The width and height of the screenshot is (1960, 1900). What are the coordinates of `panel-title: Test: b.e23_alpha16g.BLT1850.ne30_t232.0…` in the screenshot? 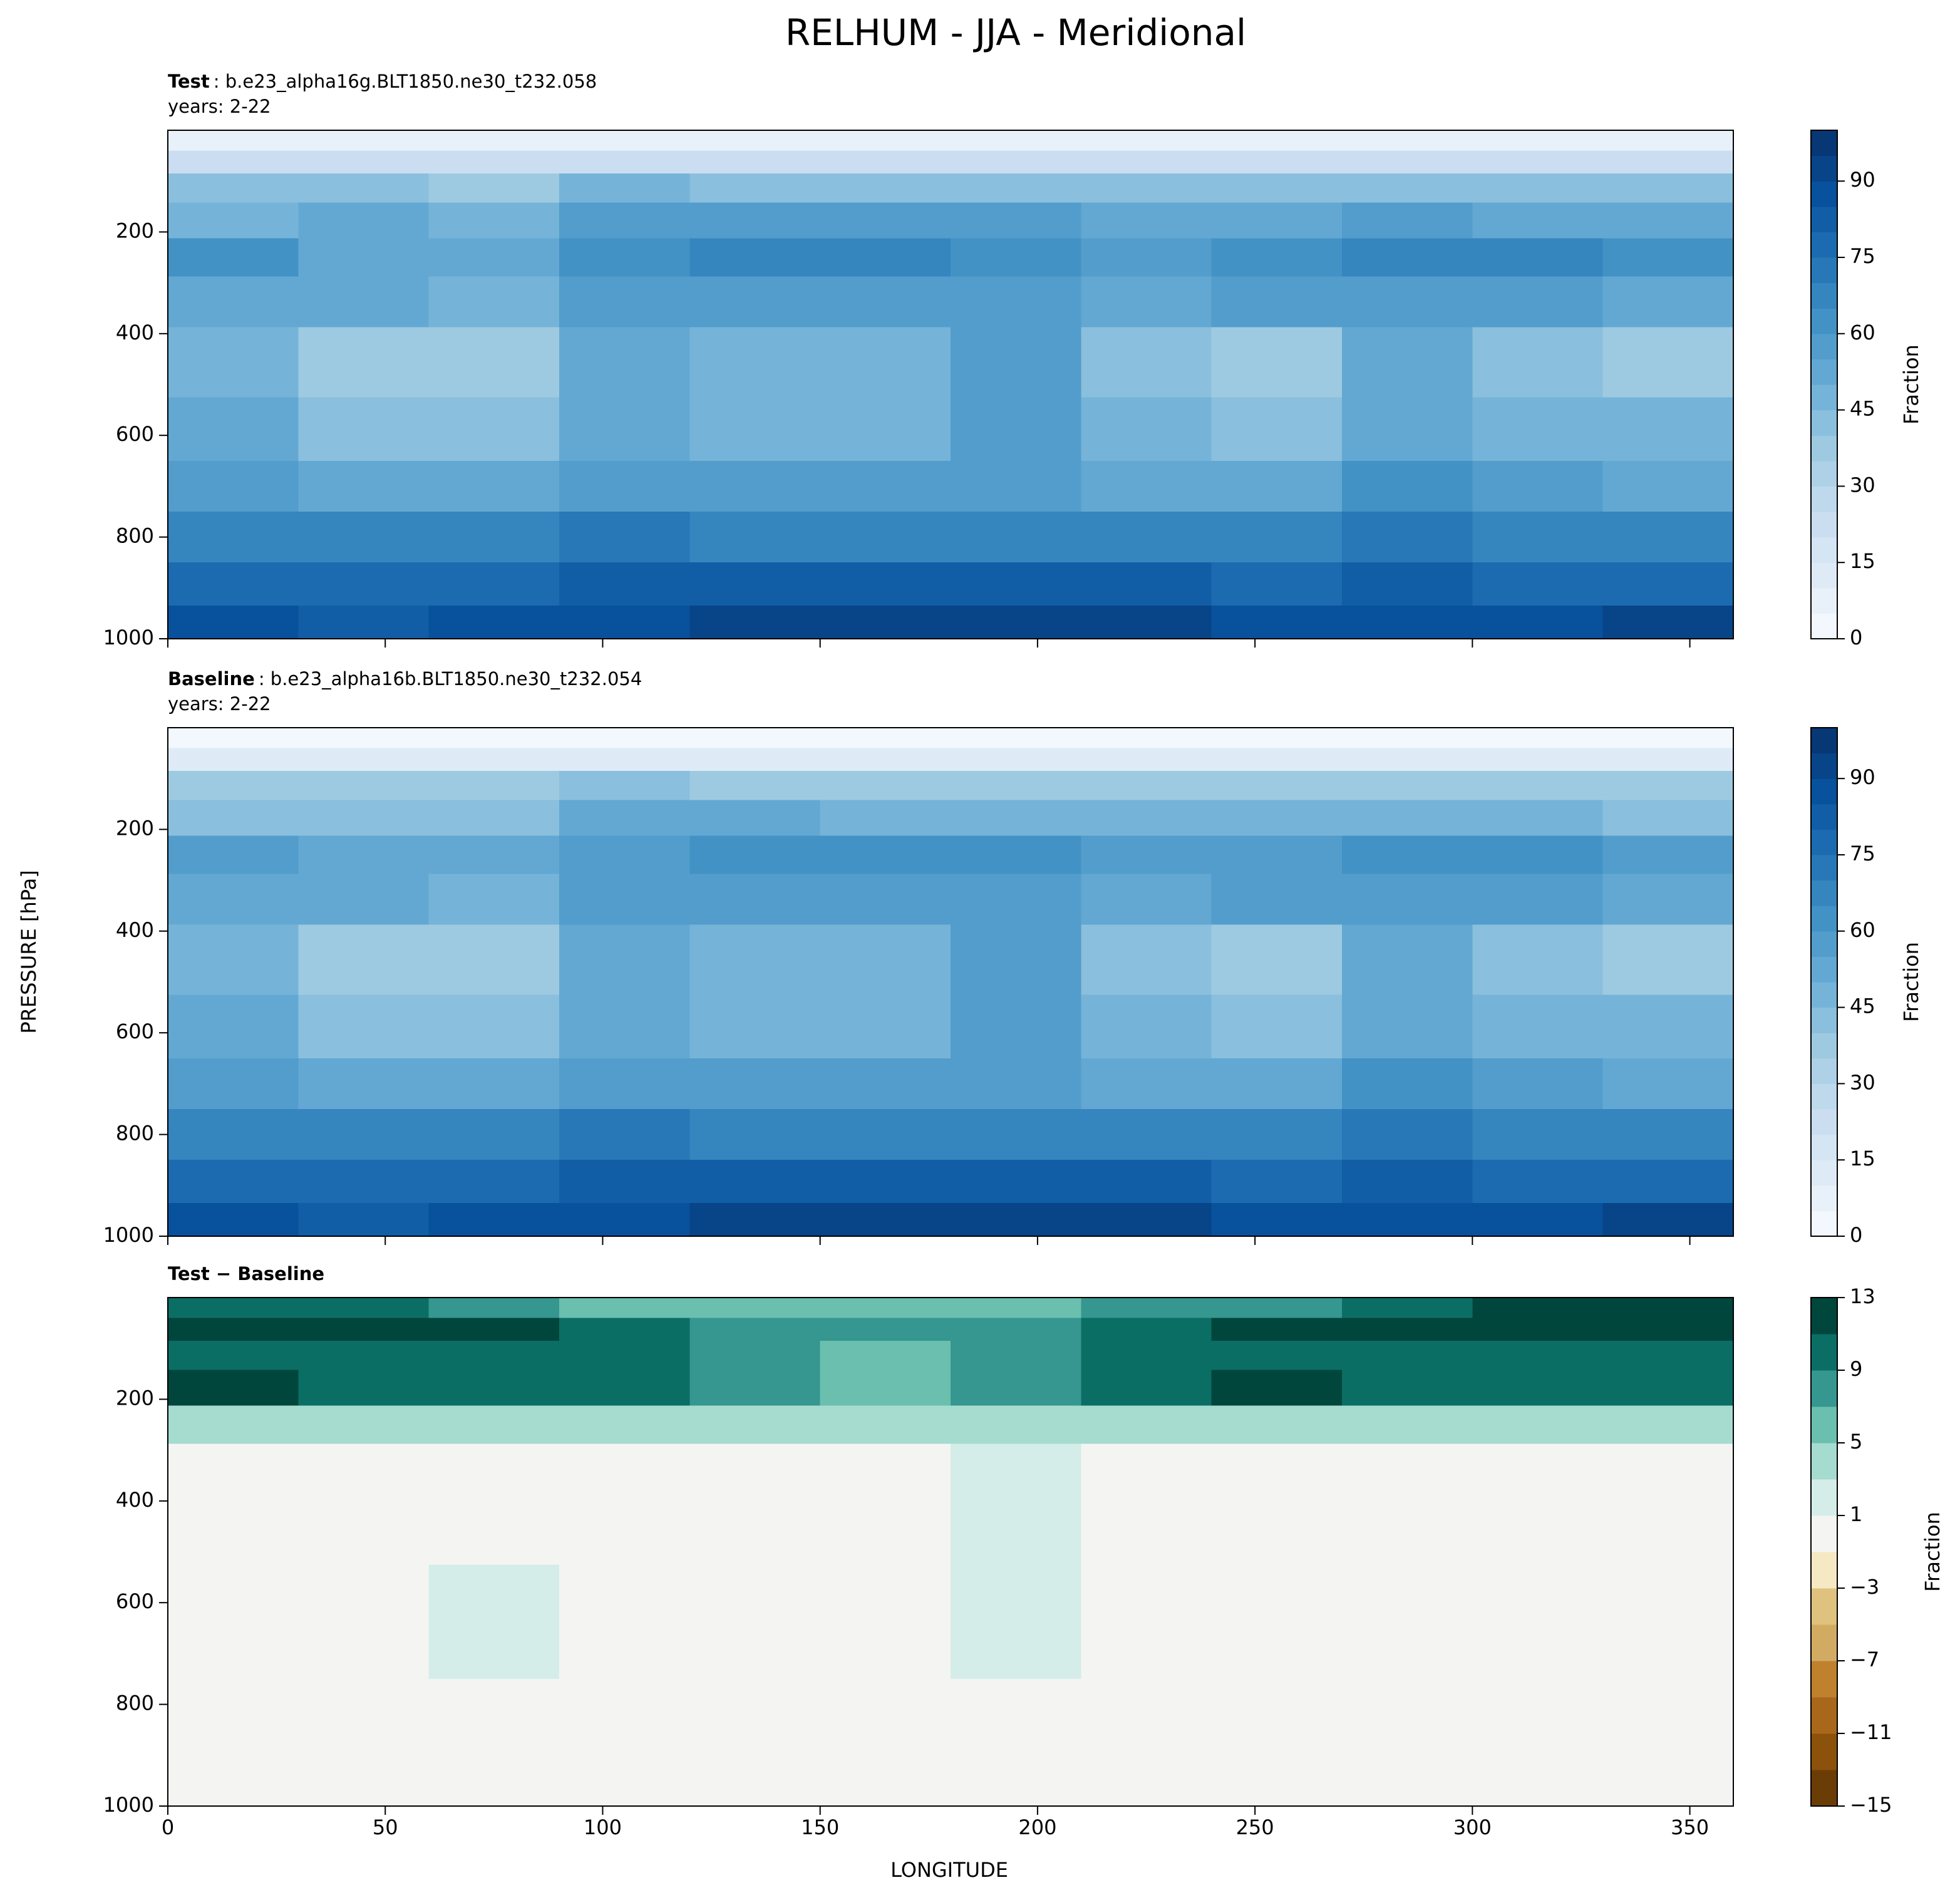 It's located at (382, 81).